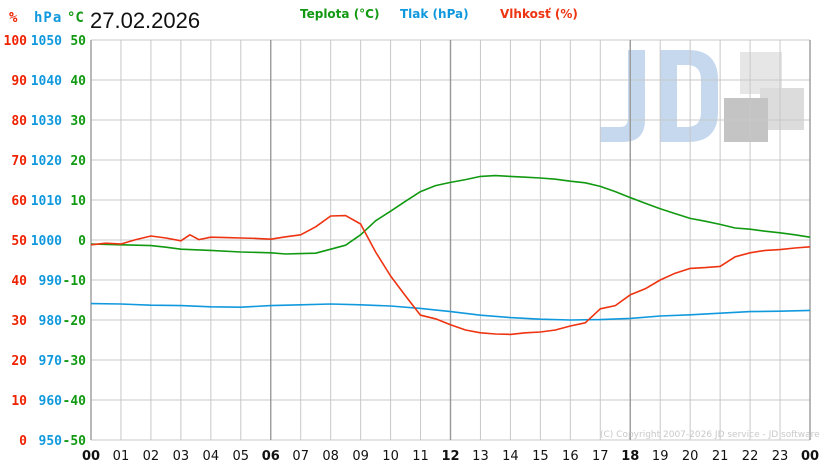 The height and width of the screenshot is (470, 830). I want to click on pressure-axis-tick-label: 1040, so click(46, 81).